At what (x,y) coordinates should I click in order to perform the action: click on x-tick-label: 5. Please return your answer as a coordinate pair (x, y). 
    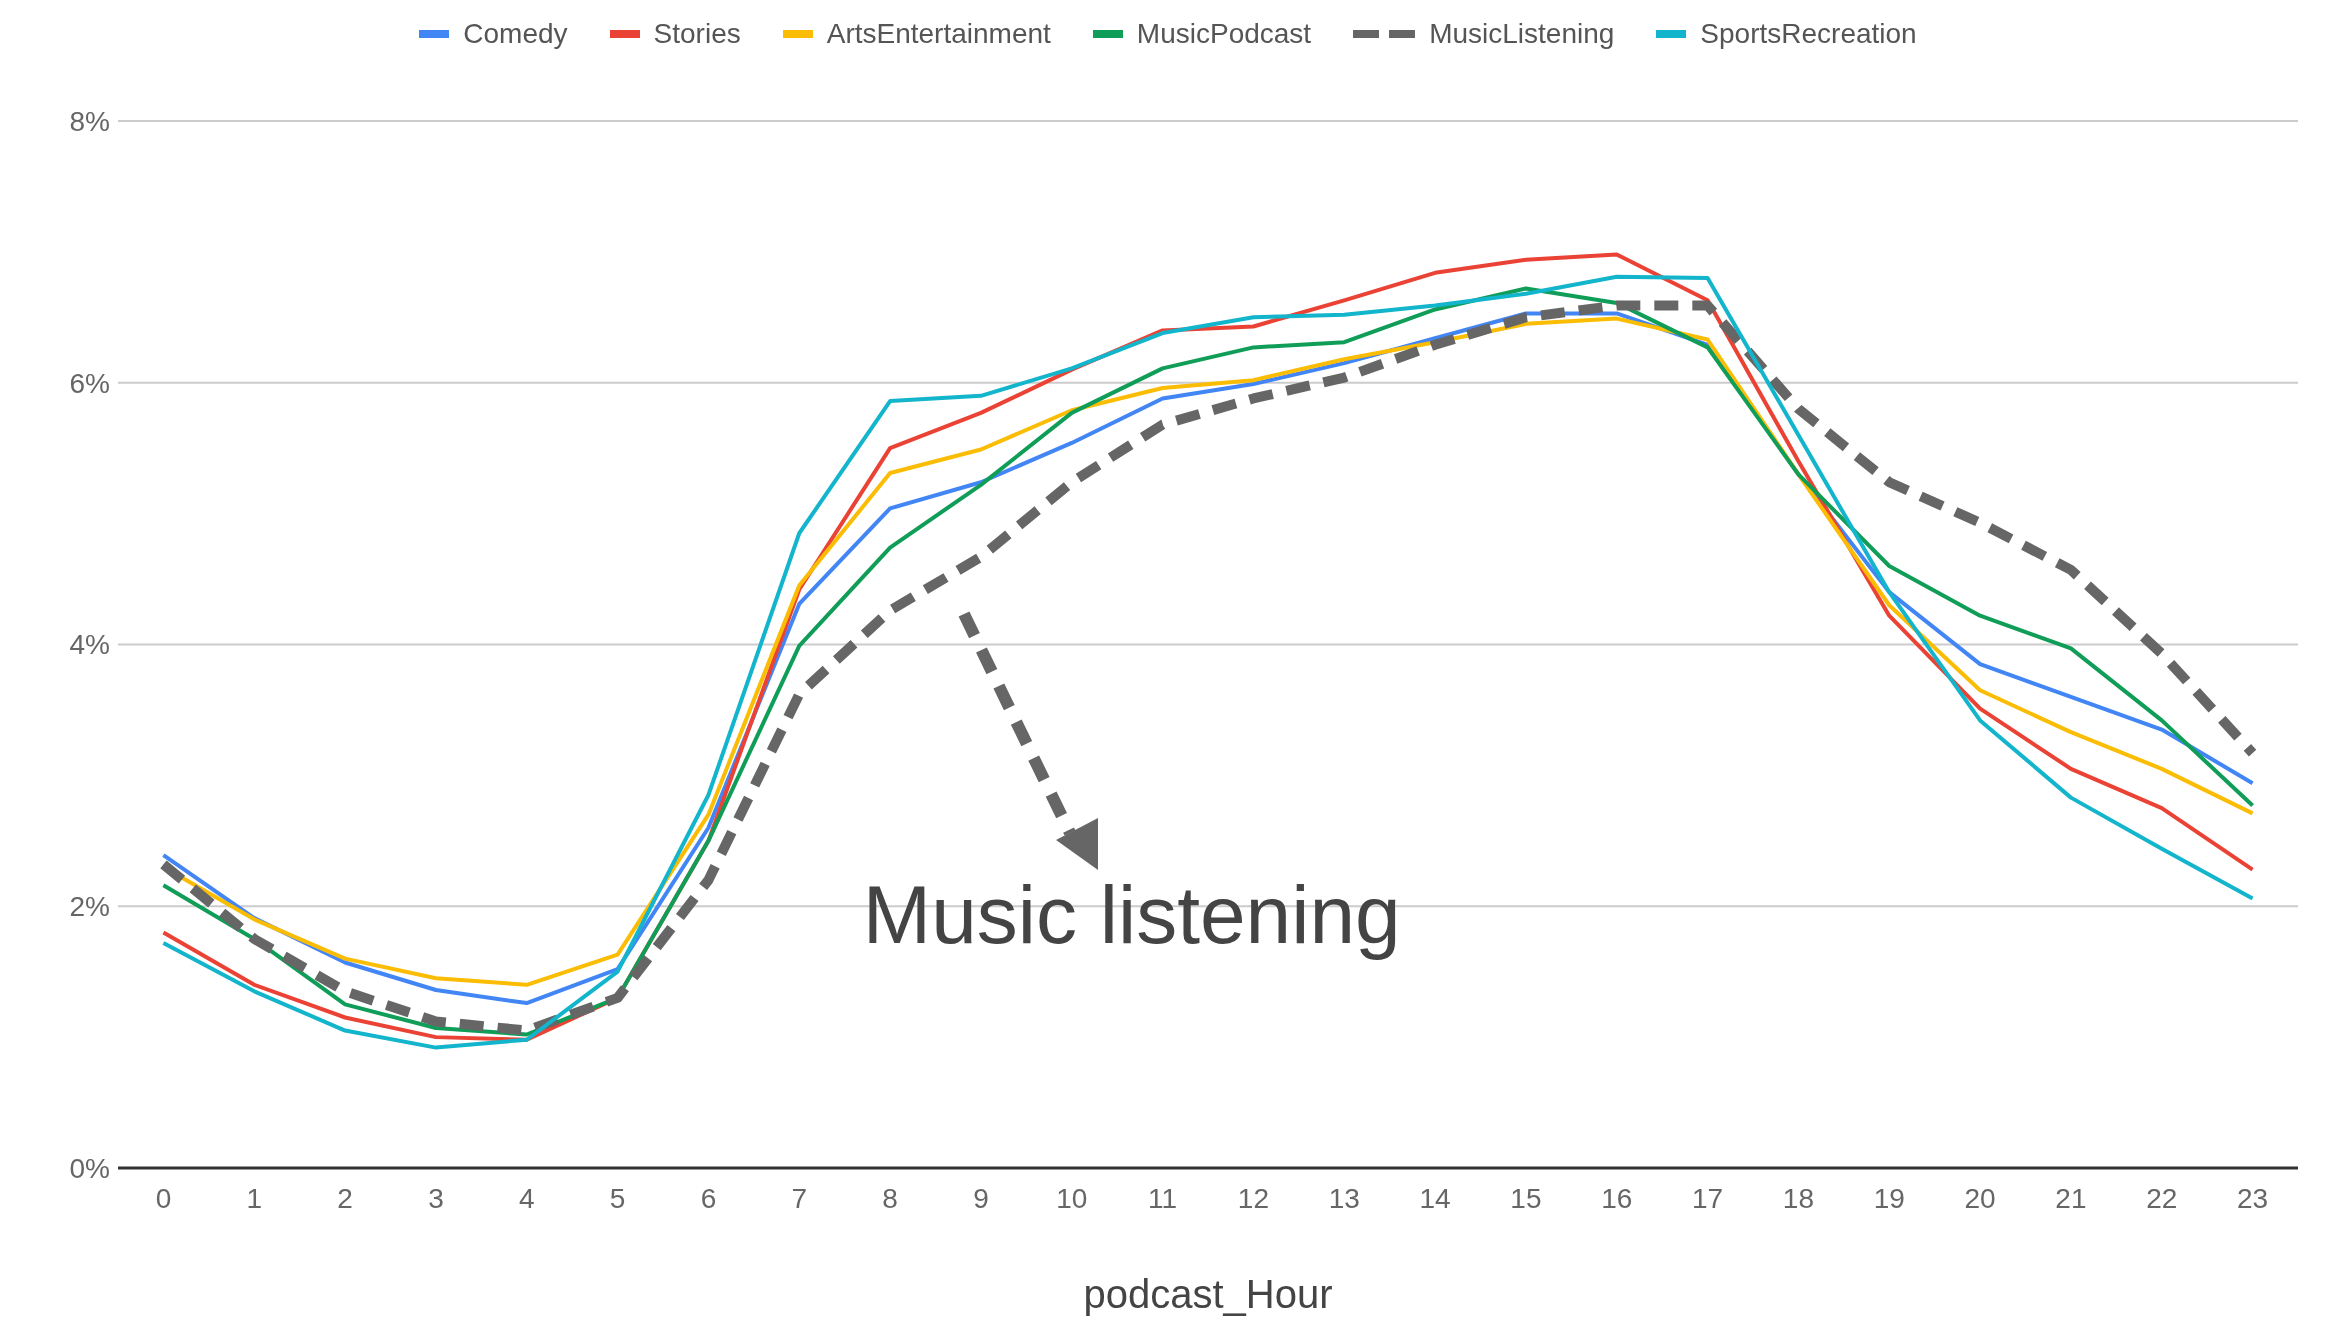
    Looking at the image, I should click on (617, 1198).